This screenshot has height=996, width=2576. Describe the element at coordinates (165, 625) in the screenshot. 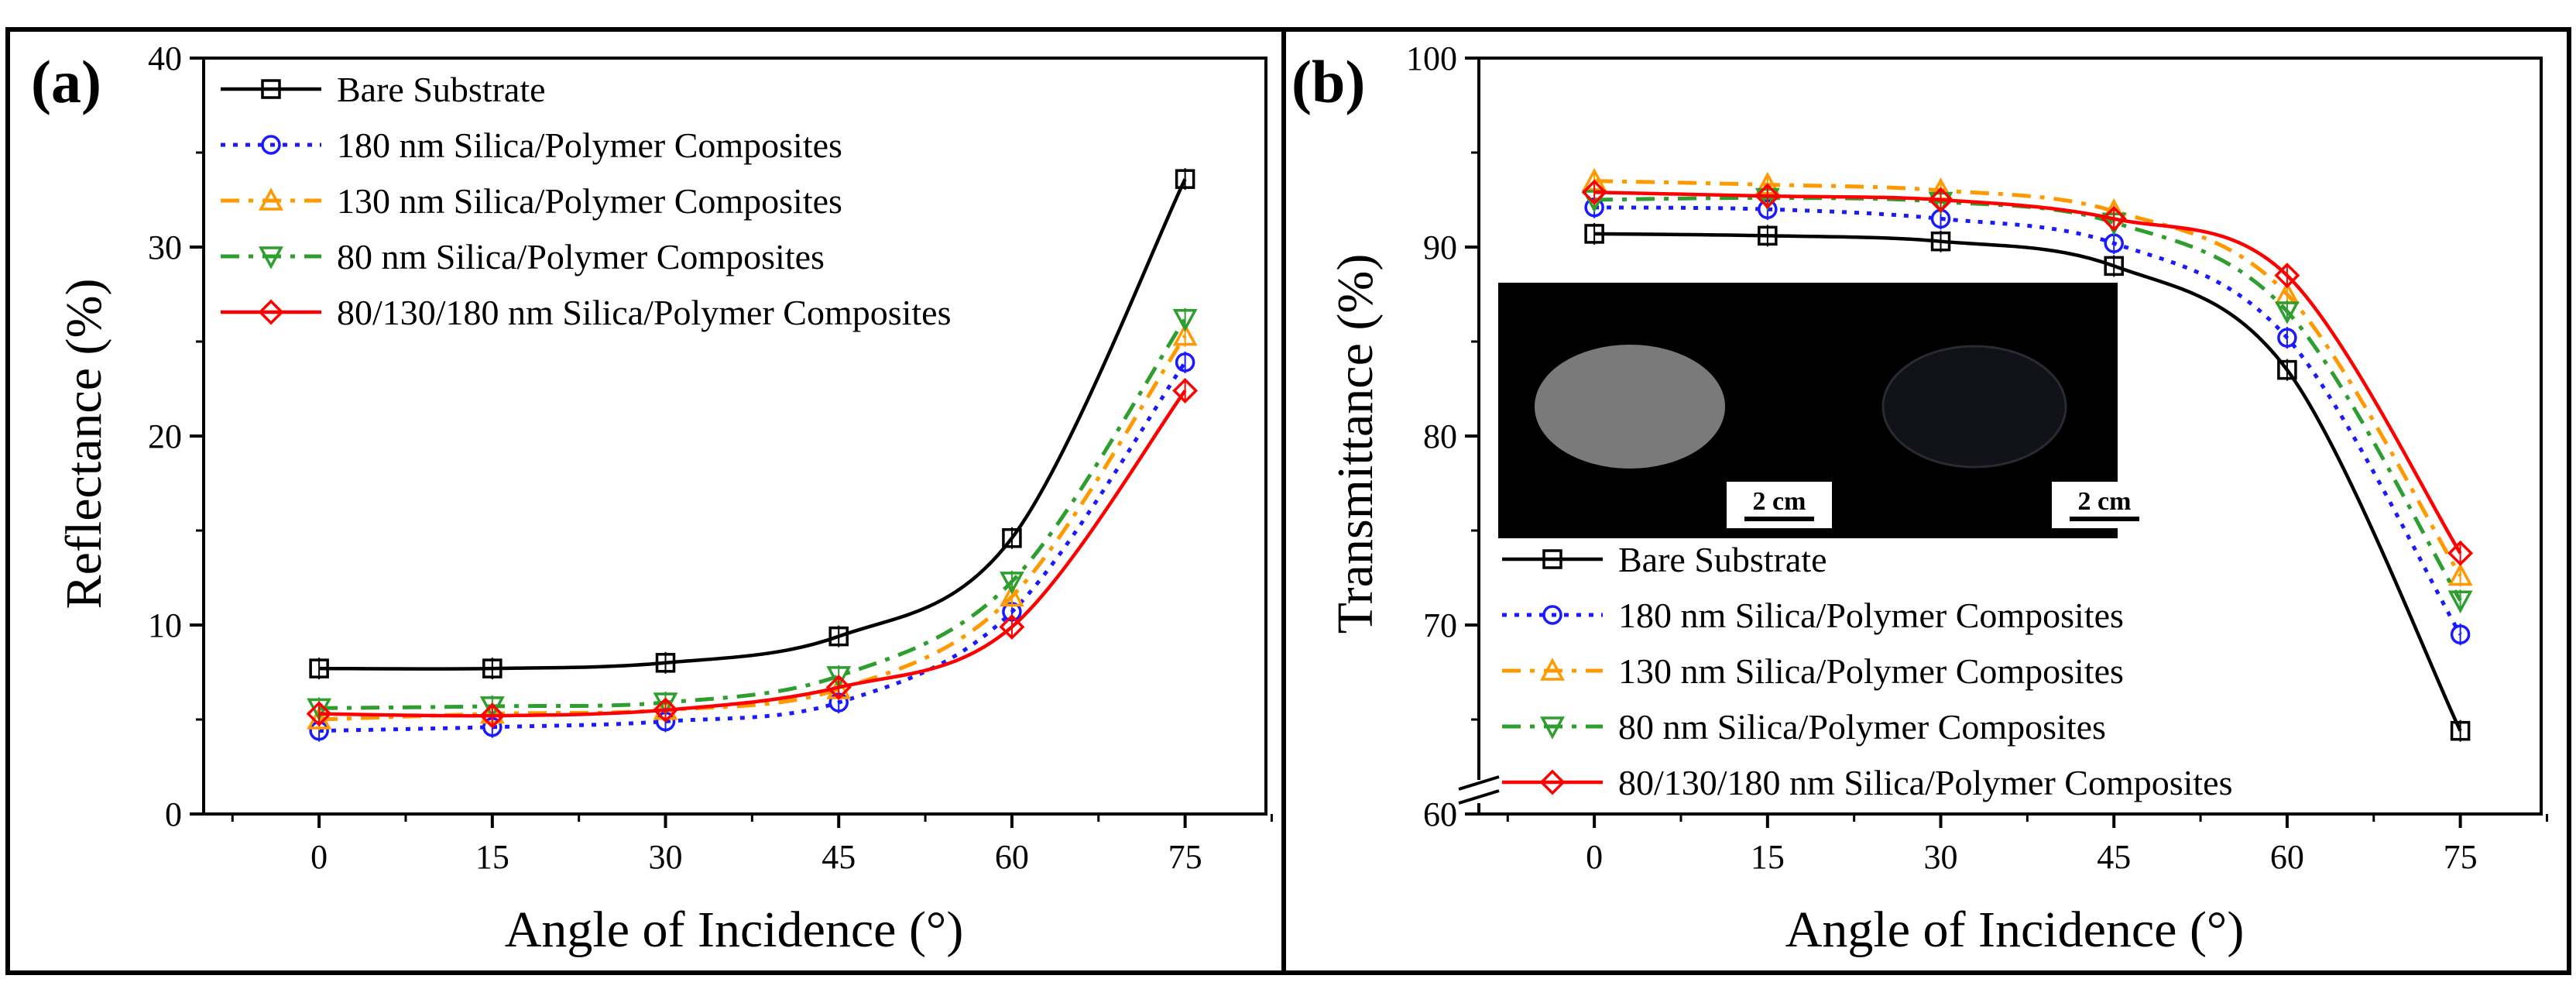

I see `panel-a-y-tick-label: 10` at that location.